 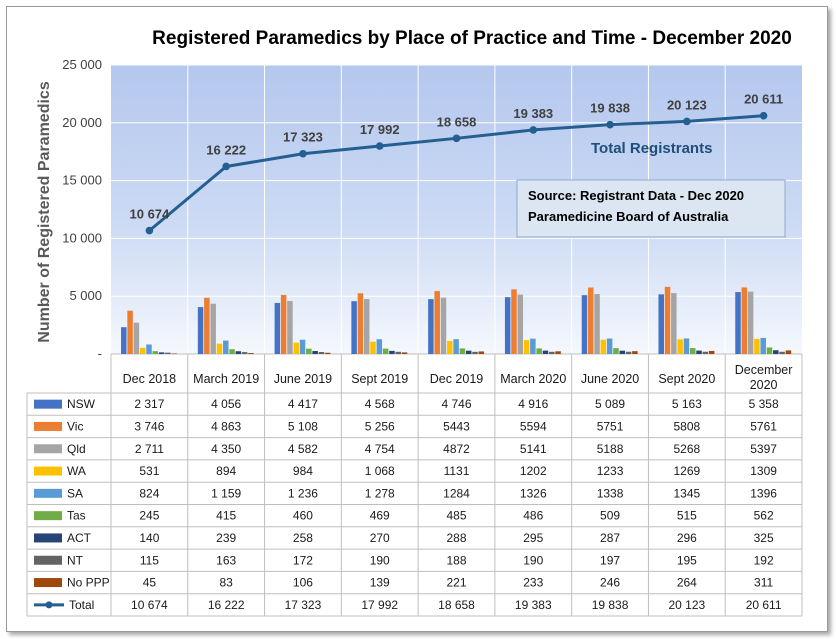 I want to click on table-cell: 296, so click(x=687, y=538).